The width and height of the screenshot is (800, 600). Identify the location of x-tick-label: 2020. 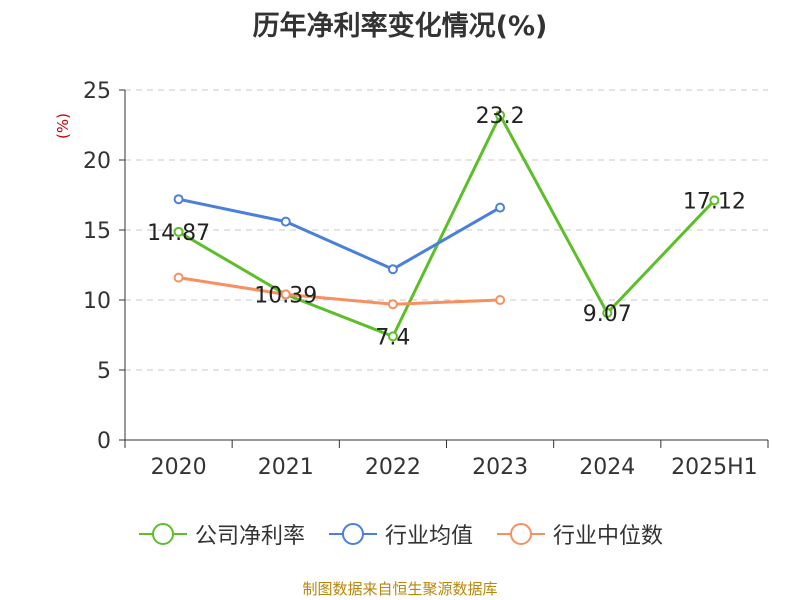
(179, 467).